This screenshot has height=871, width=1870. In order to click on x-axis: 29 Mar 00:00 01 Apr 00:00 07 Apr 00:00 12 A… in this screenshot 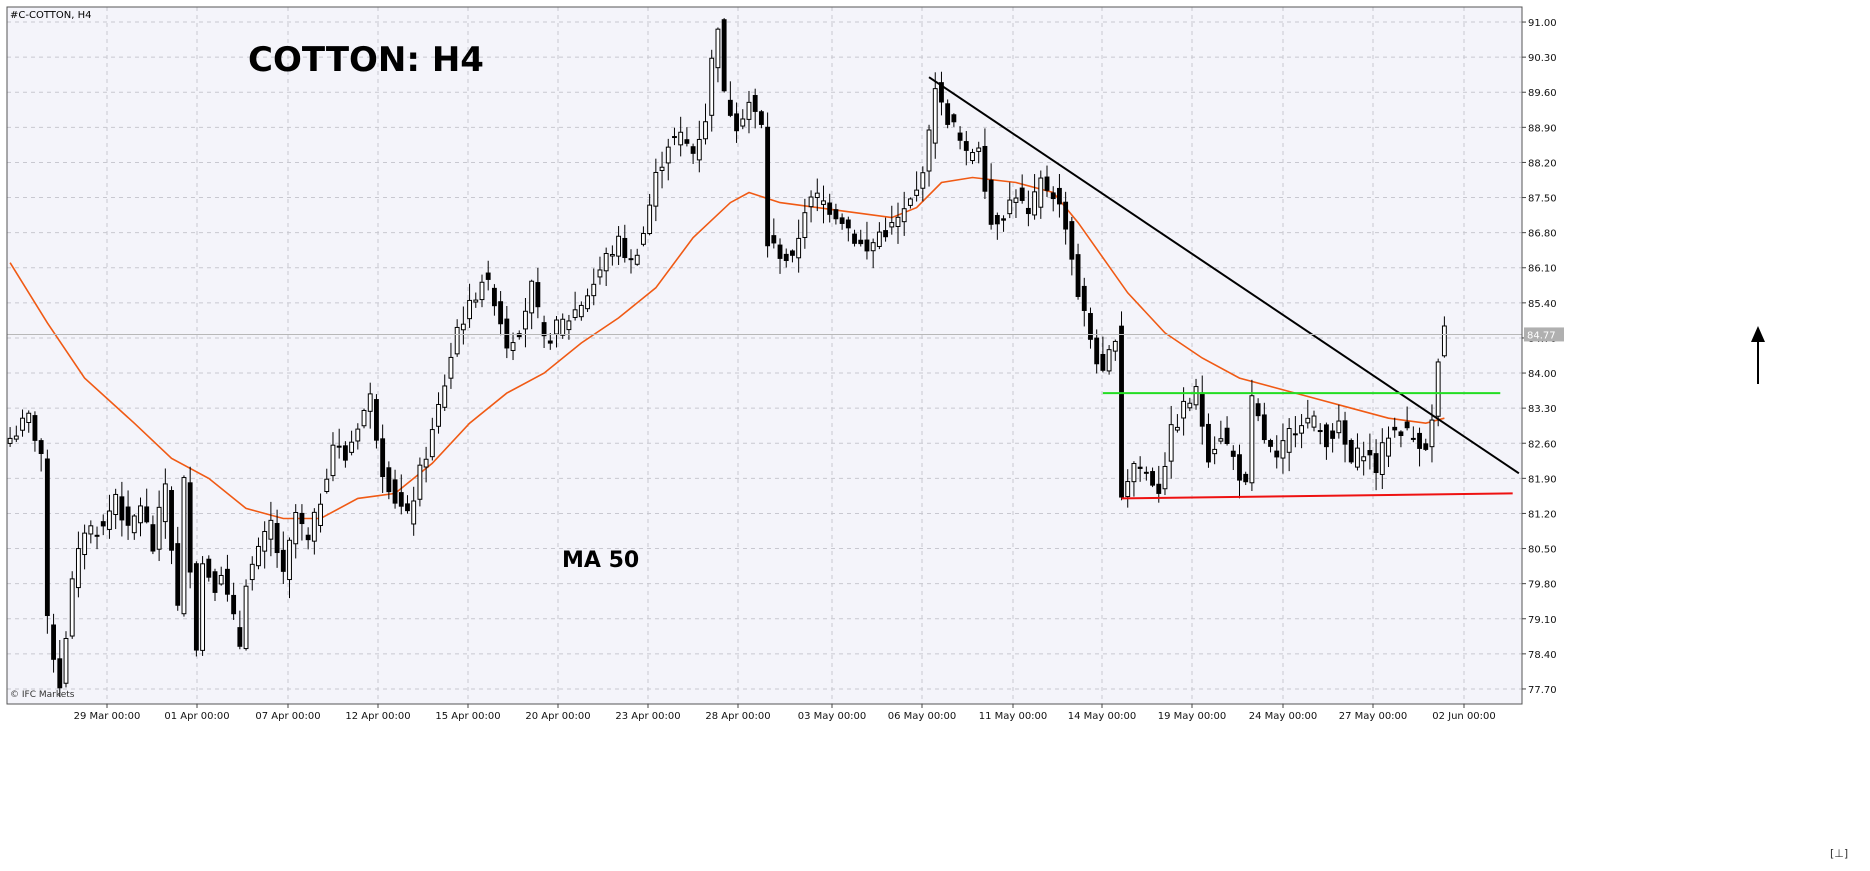, I will do `click(785, 713)`.